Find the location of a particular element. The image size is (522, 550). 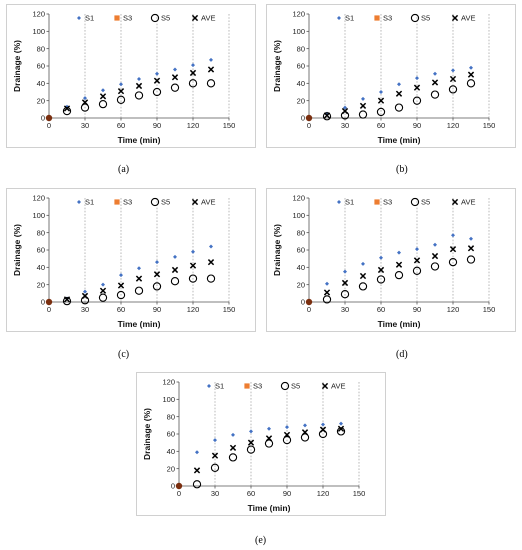

caption-a: (a) is located at coordinates (124, 169).